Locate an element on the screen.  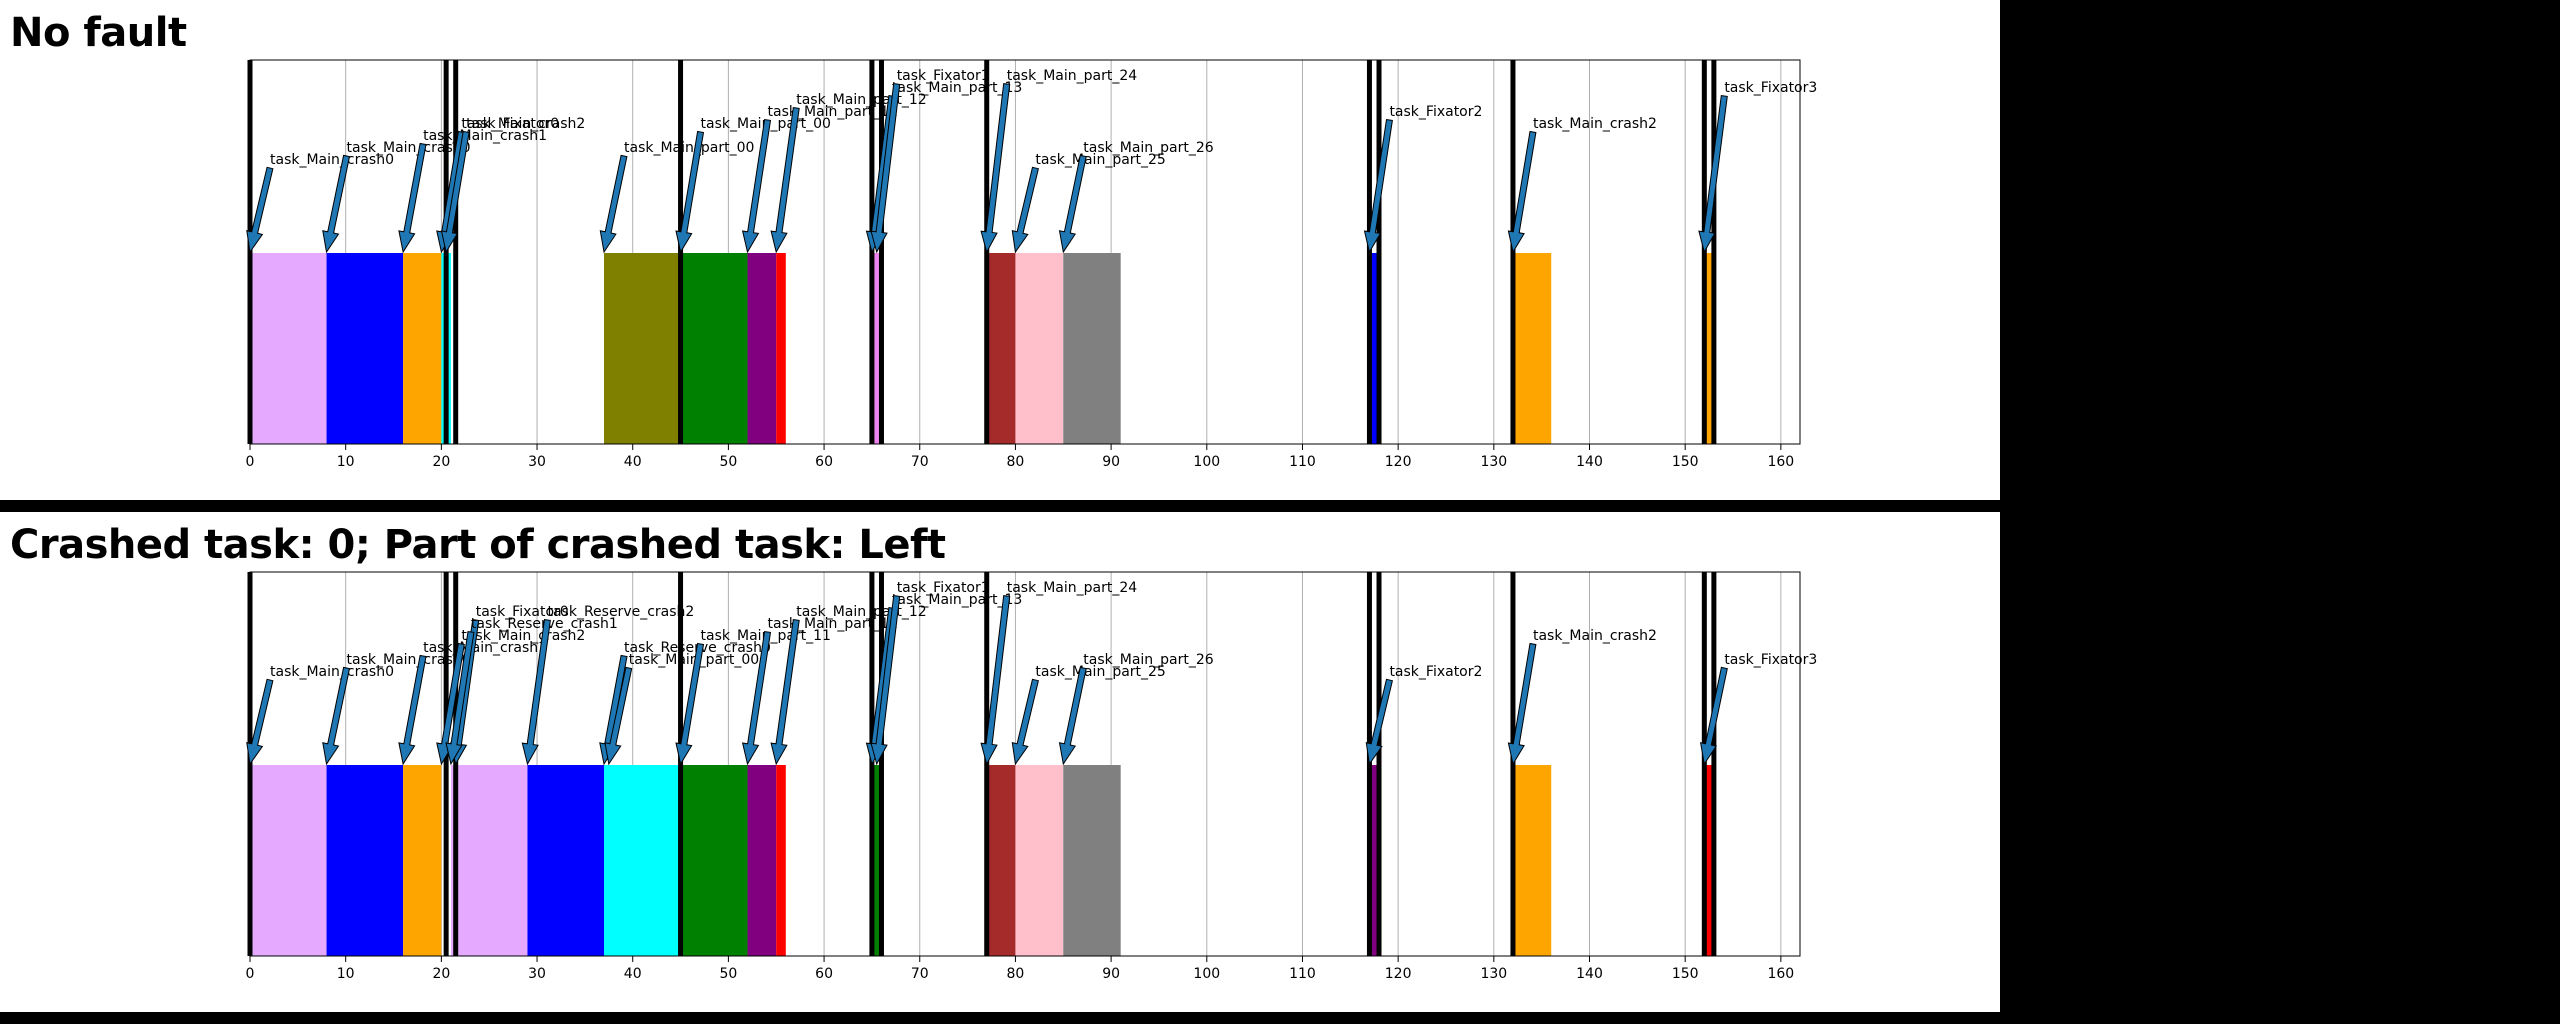
x-tick-label: 140 is located at coordinates (1589, 974).